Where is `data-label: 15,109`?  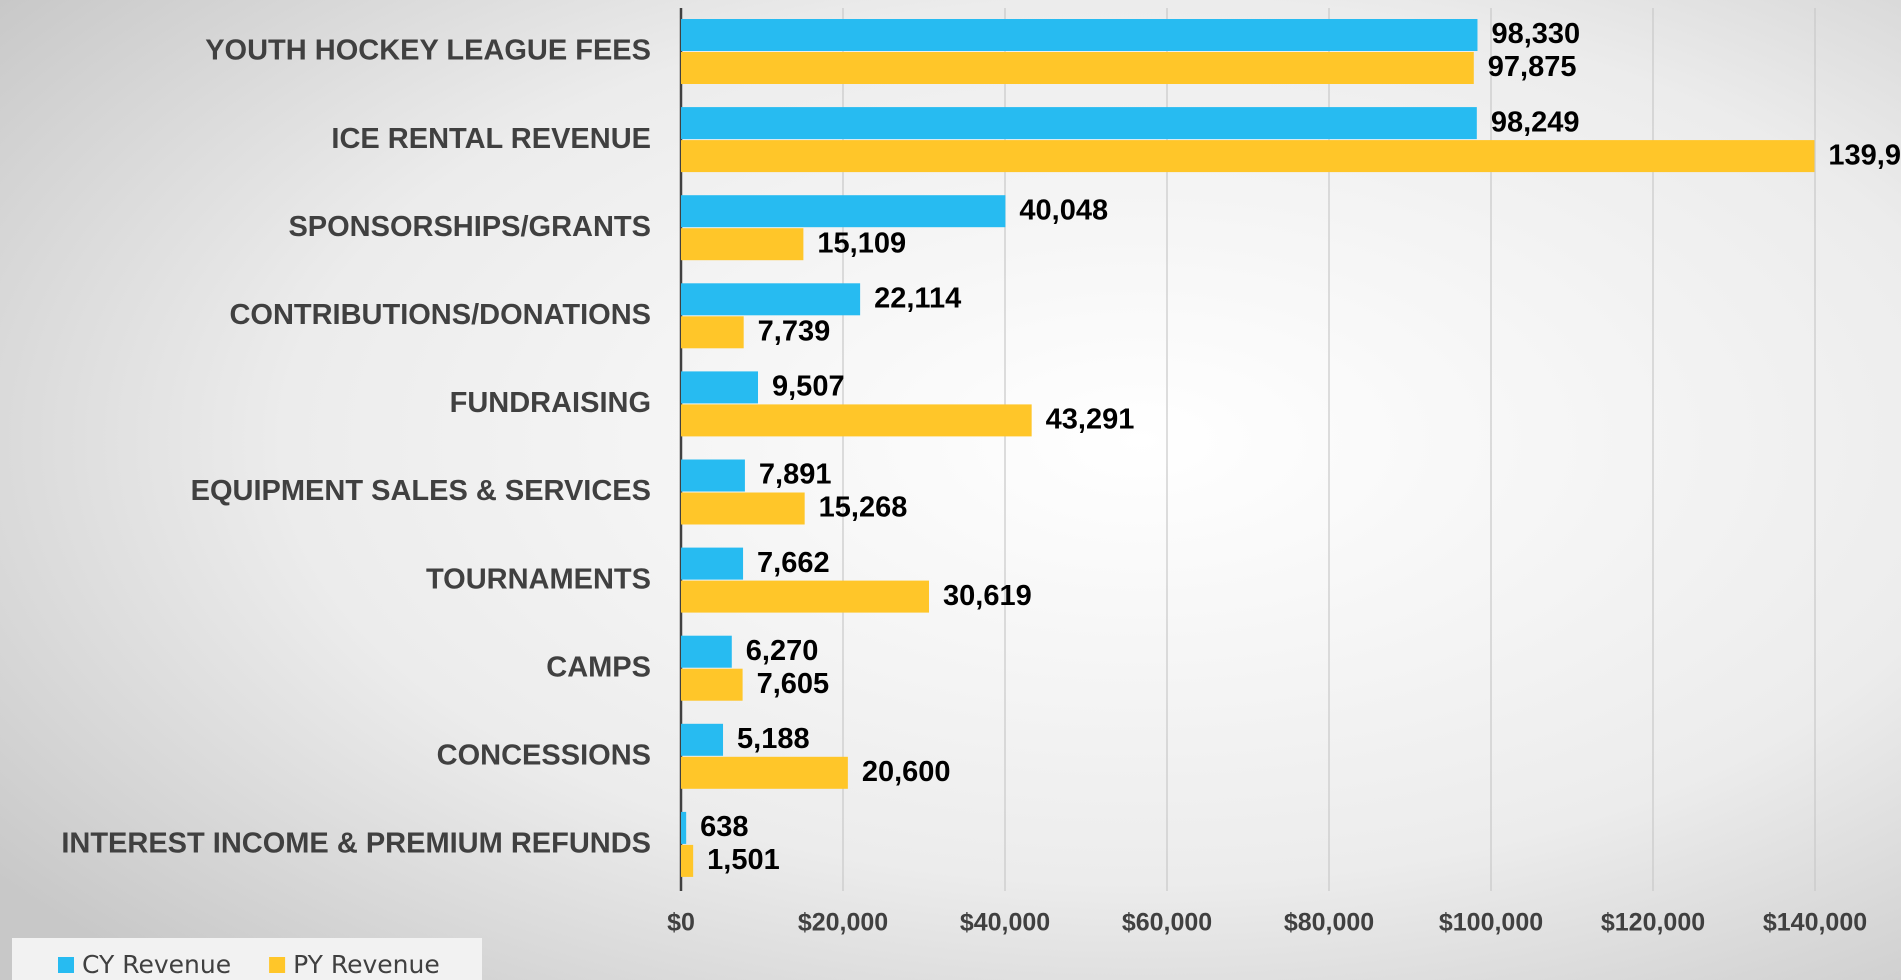 data-label: 15,109 is located at coordinates (861, 243).